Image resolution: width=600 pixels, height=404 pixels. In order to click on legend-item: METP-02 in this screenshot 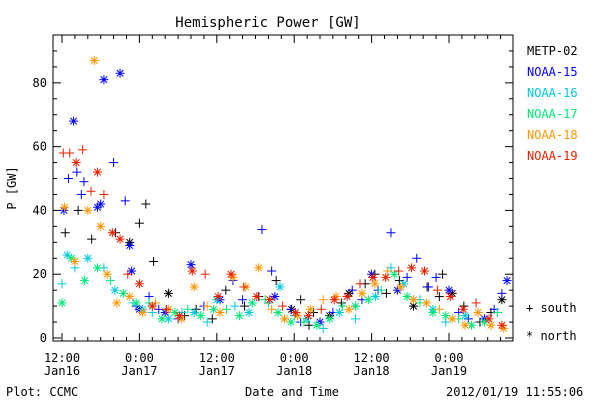, I will do `click(552, 51)`.